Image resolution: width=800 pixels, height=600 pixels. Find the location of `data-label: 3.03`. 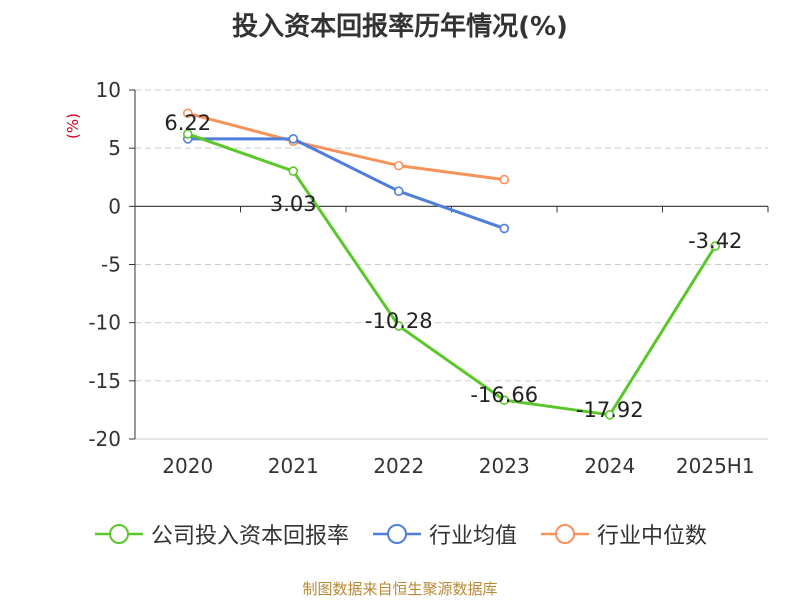

data-label: 3.03 is located at coordinates (293, 204).